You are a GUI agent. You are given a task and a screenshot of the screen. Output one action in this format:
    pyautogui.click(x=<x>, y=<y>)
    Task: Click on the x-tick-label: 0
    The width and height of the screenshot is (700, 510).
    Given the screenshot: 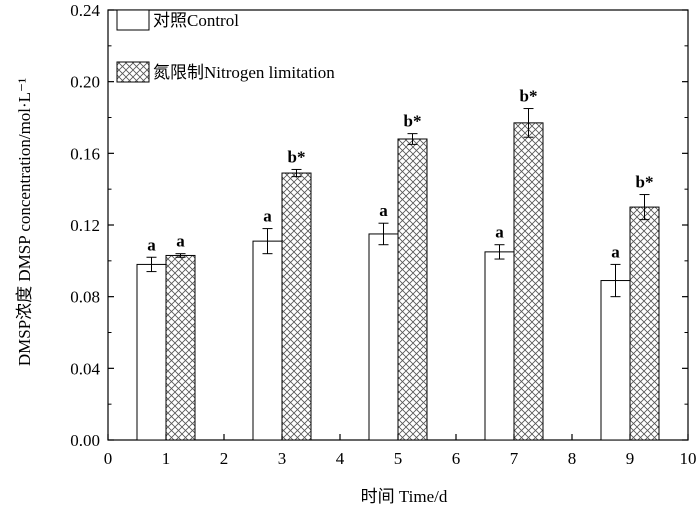 What is the action you would take?
    pyautogui.click(x=108, y=458)
    